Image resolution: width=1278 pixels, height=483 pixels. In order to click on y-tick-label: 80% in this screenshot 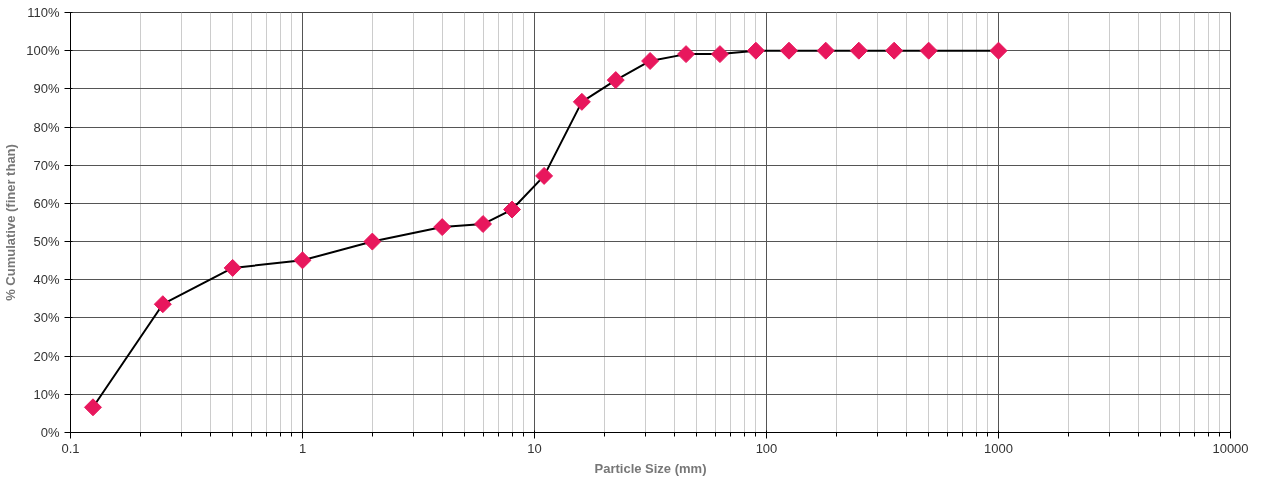, I will do `click(46, 127)`.